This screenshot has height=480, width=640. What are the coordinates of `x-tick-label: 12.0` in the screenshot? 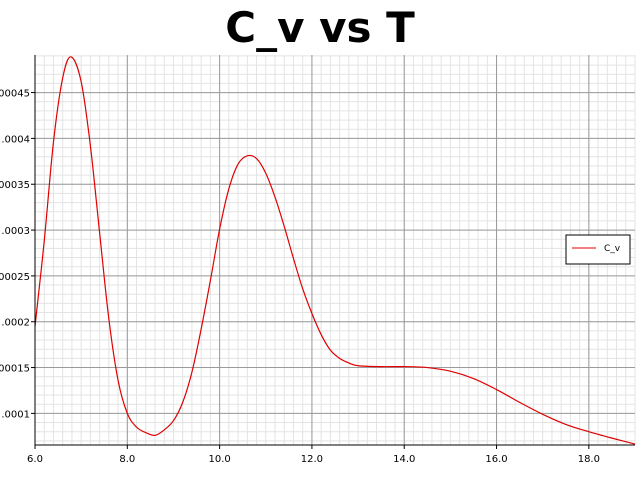 It's located at (312, 459).